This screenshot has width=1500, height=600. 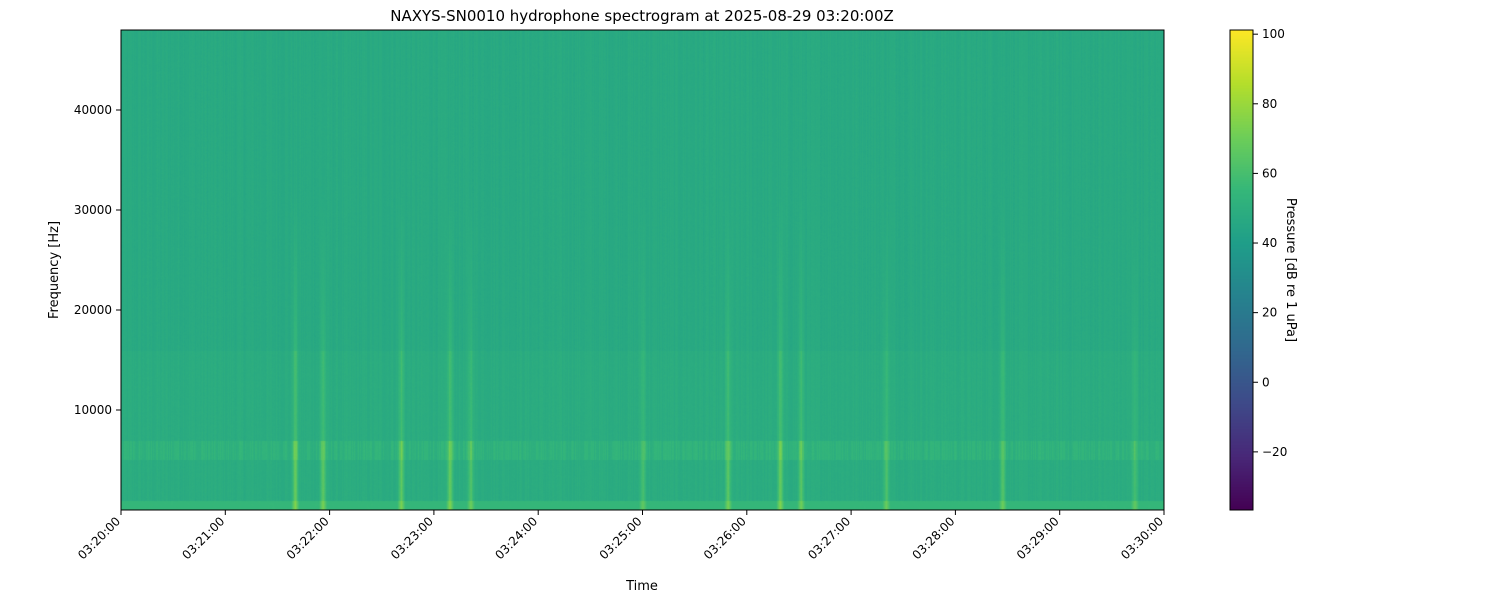 I want to click on y-tick-label: 30000, so click(x=93, y=210).